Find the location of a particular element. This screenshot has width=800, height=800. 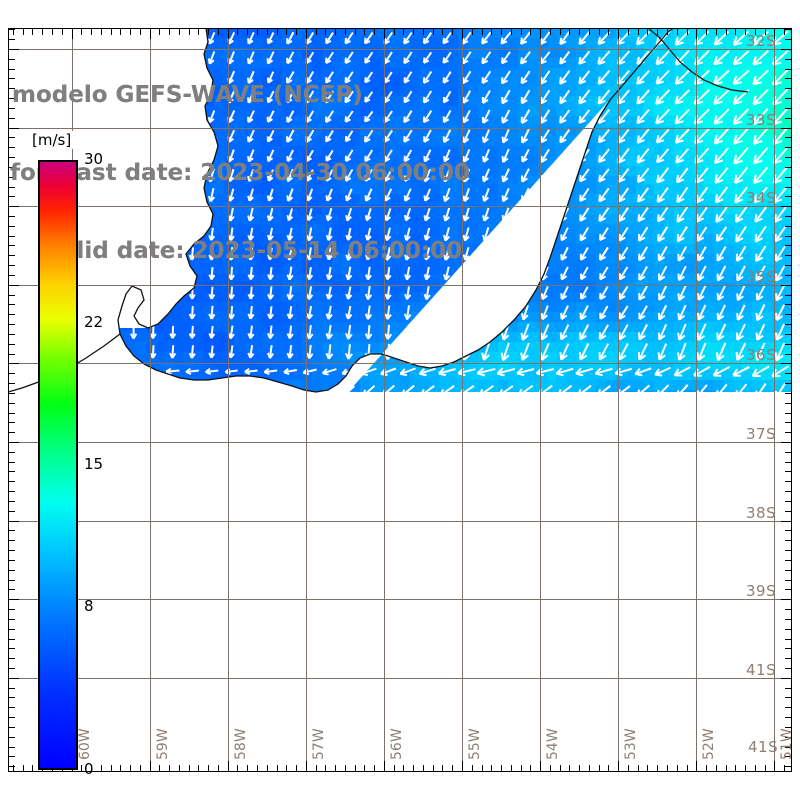

colorbar-gradient is located at coordinates (58, 465).